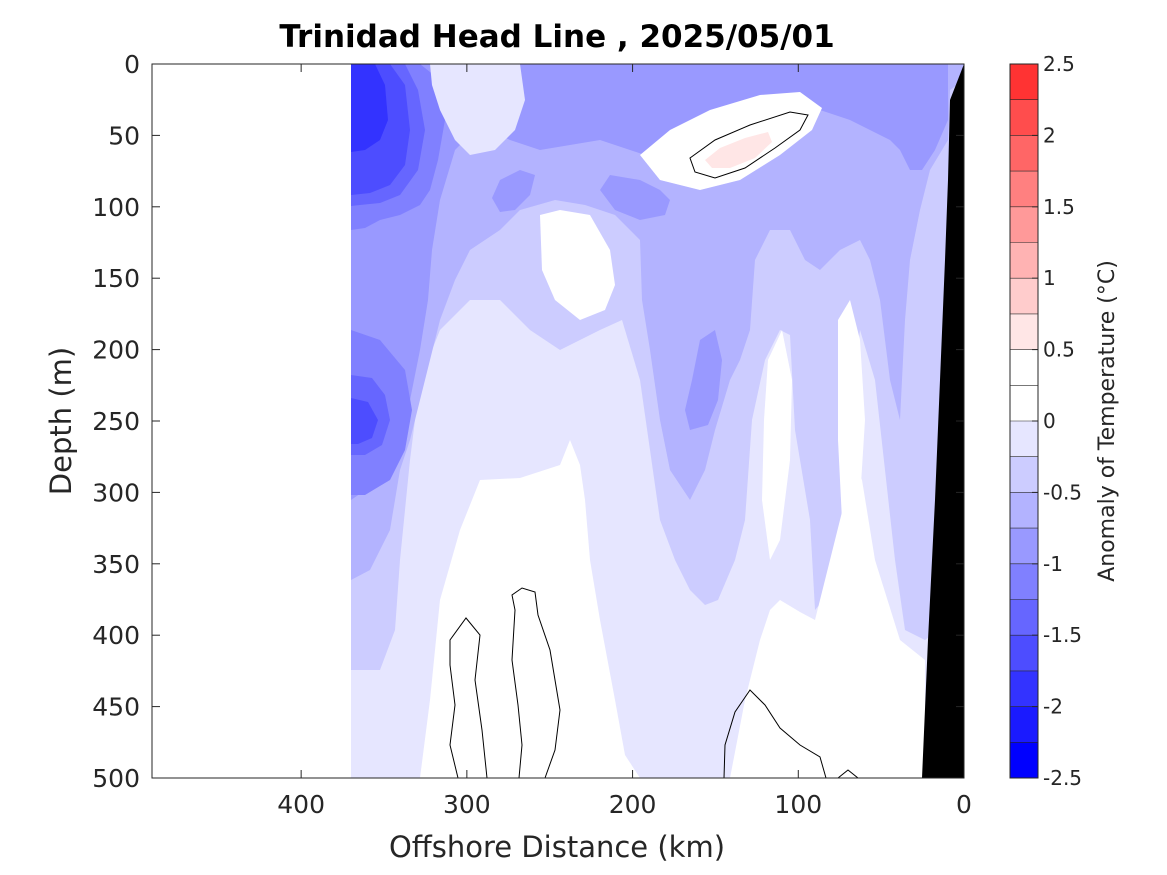 The height and width of the screenshot is (875, 1167). What do you see at coordinates (116, 421) in the screenshot?
I see `y-tick-label: 250` at bounding box center [116, 421].